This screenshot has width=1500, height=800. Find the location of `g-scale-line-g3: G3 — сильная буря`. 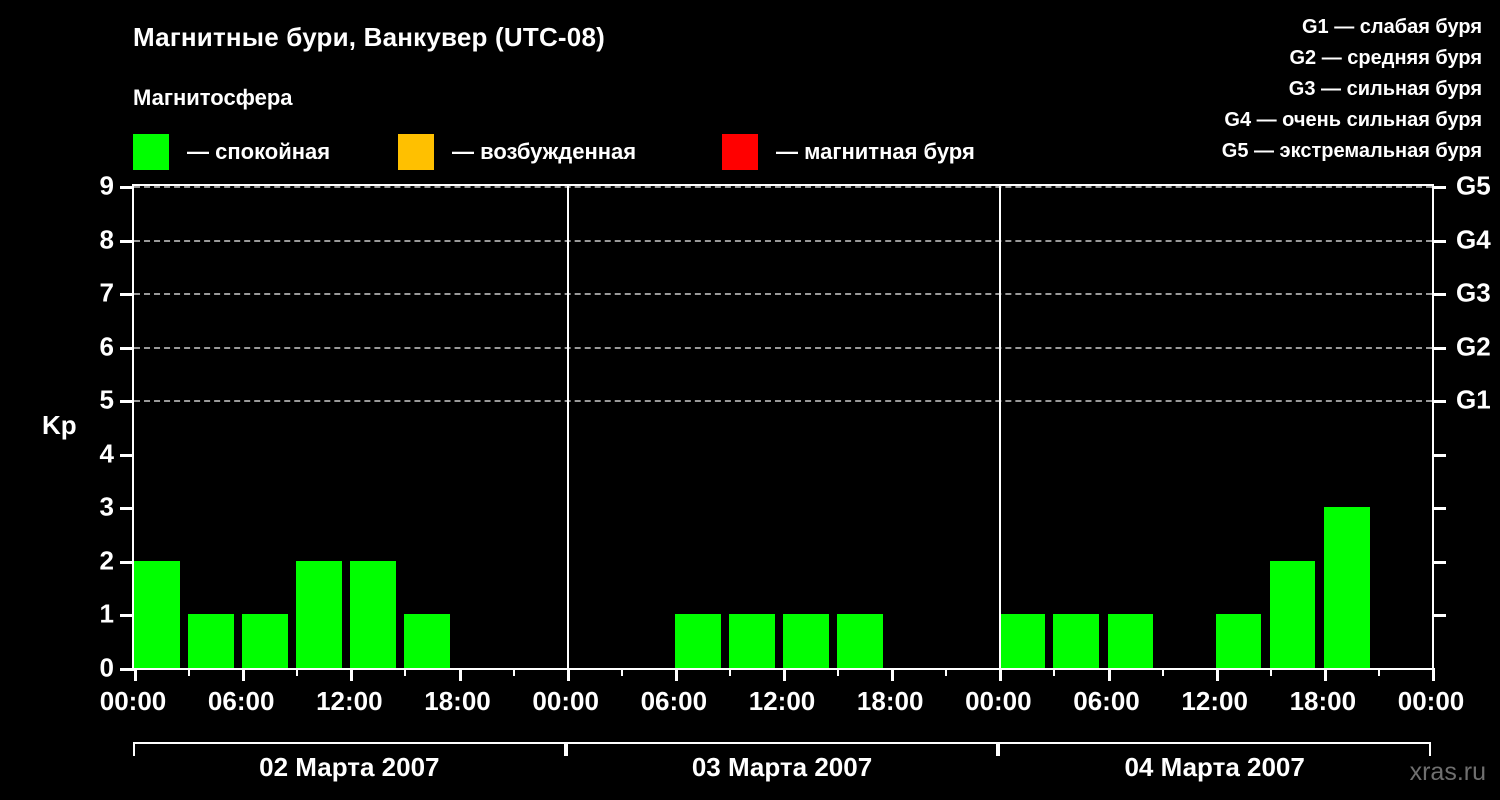

g-scale-line-g3: G3 — сильная буря is located at coordinates (1385, 89).